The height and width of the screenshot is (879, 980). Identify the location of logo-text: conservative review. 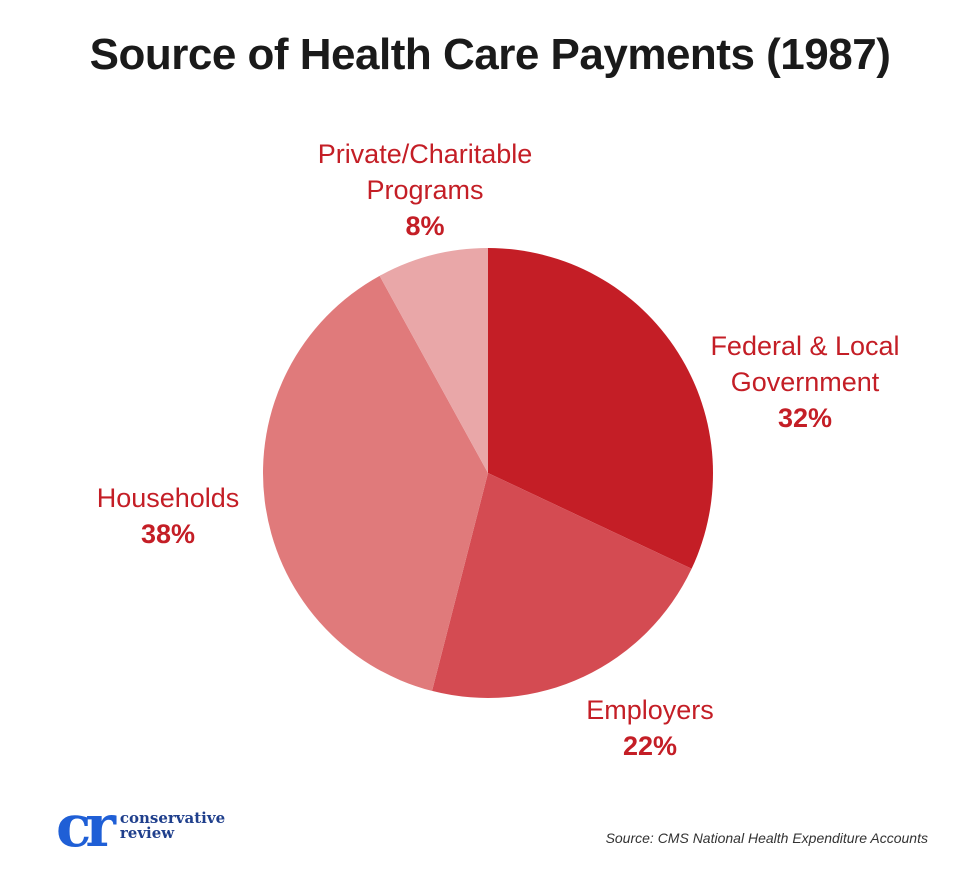
(172, 826).